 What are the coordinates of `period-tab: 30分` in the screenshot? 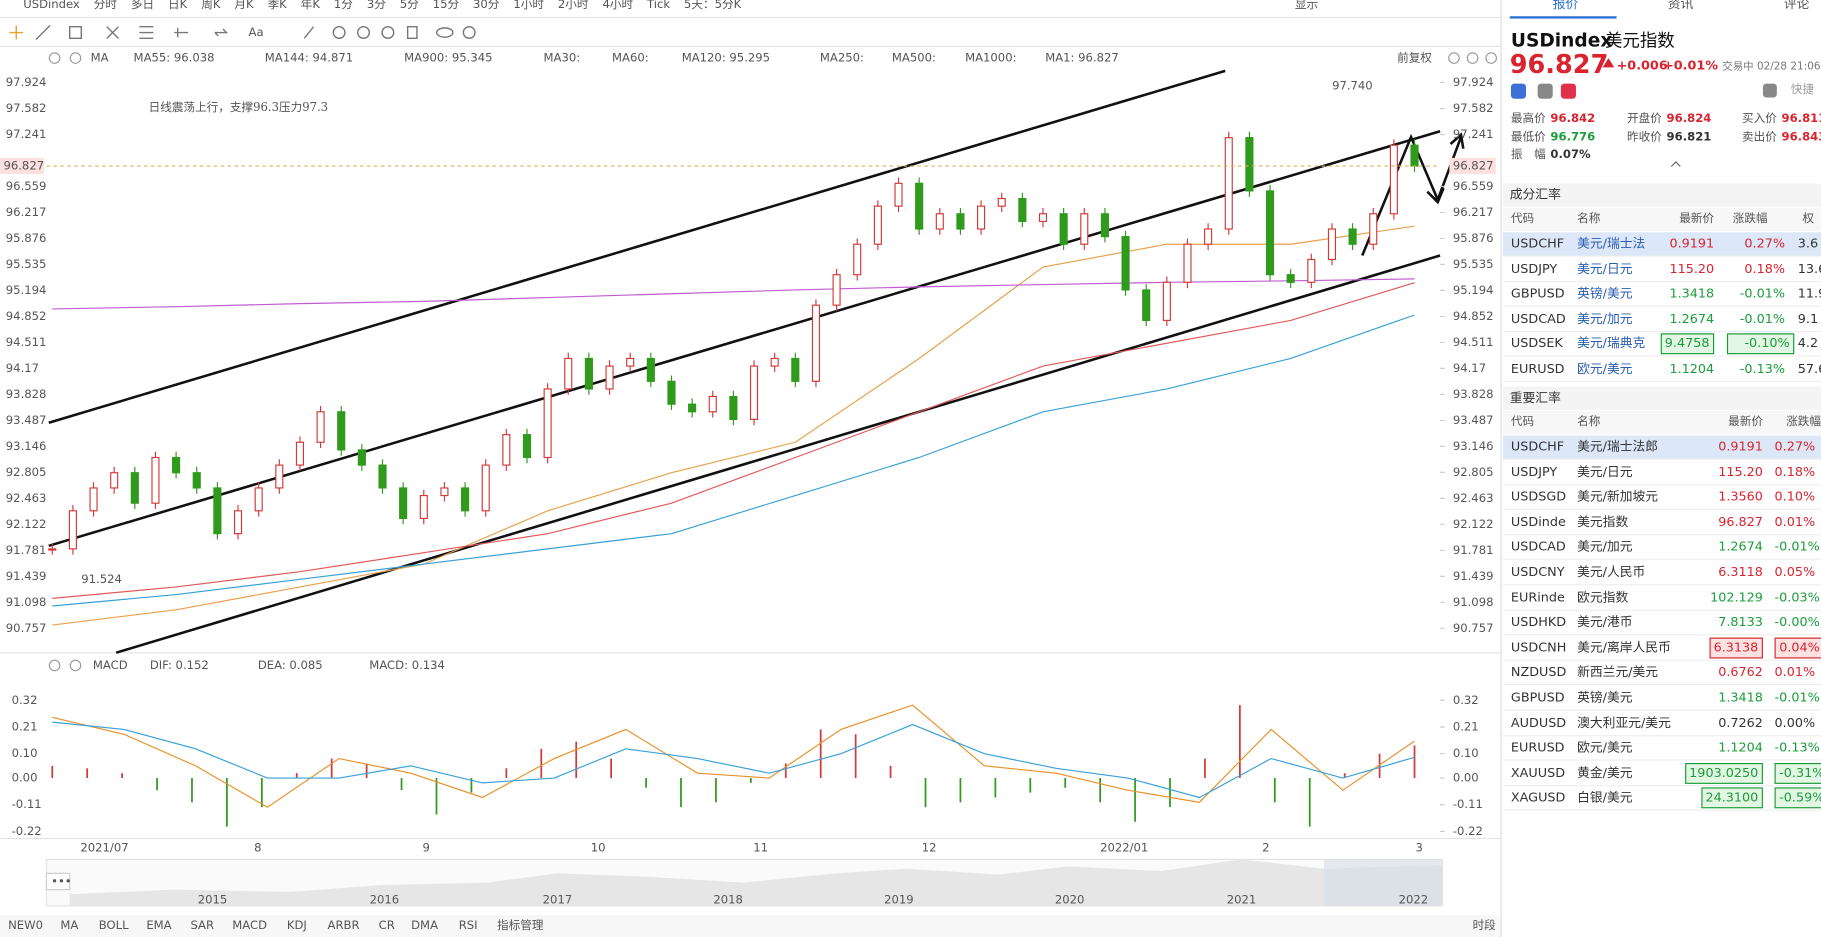 It's located at (486, 5).